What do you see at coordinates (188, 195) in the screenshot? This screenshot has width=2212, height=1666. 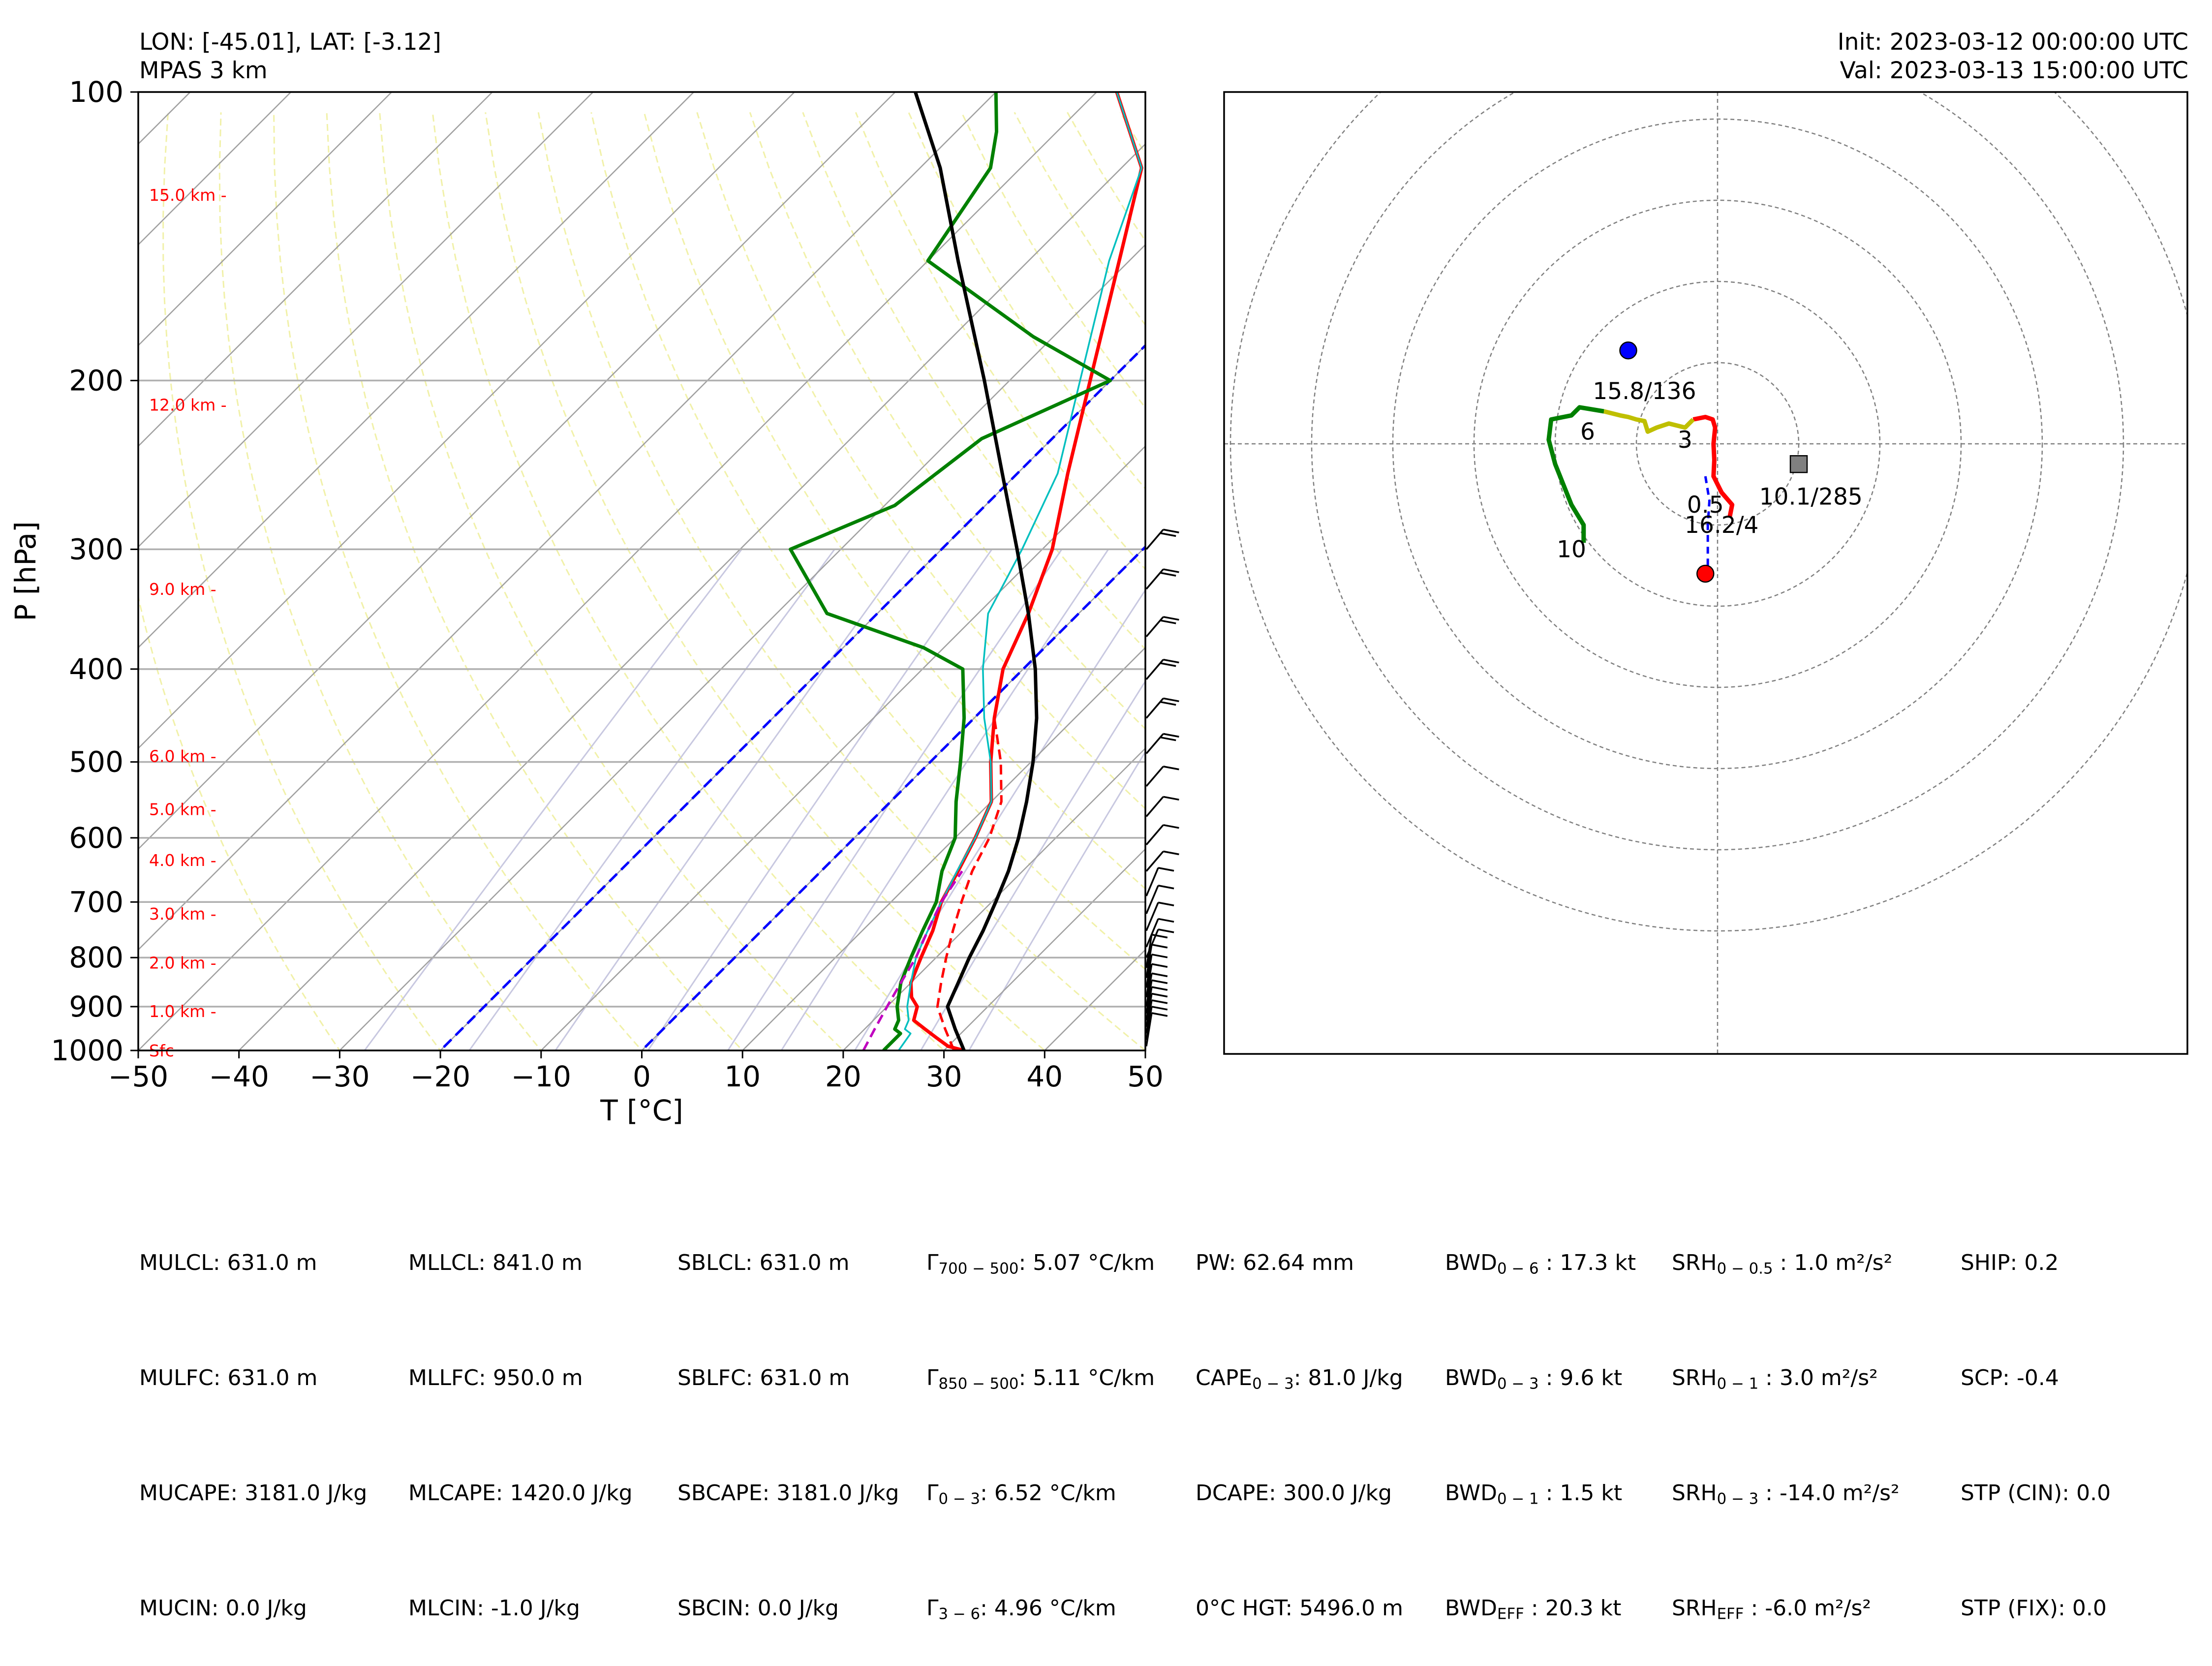 I see `height-label: 15.0 km -` at bounding box center [188, 195].